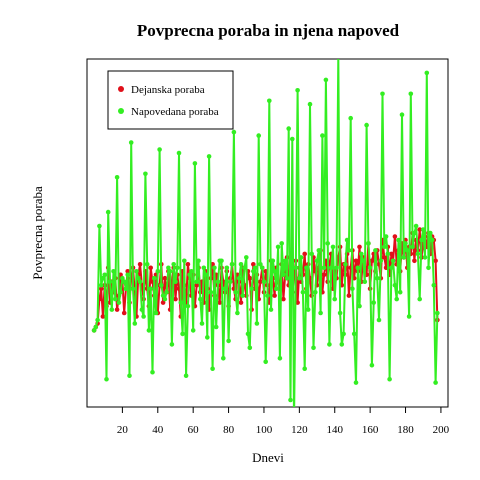 Image resolution: width=480 pixels, height=480 pixels. I want to click on x-tick-label: 40, so click(158, 430).